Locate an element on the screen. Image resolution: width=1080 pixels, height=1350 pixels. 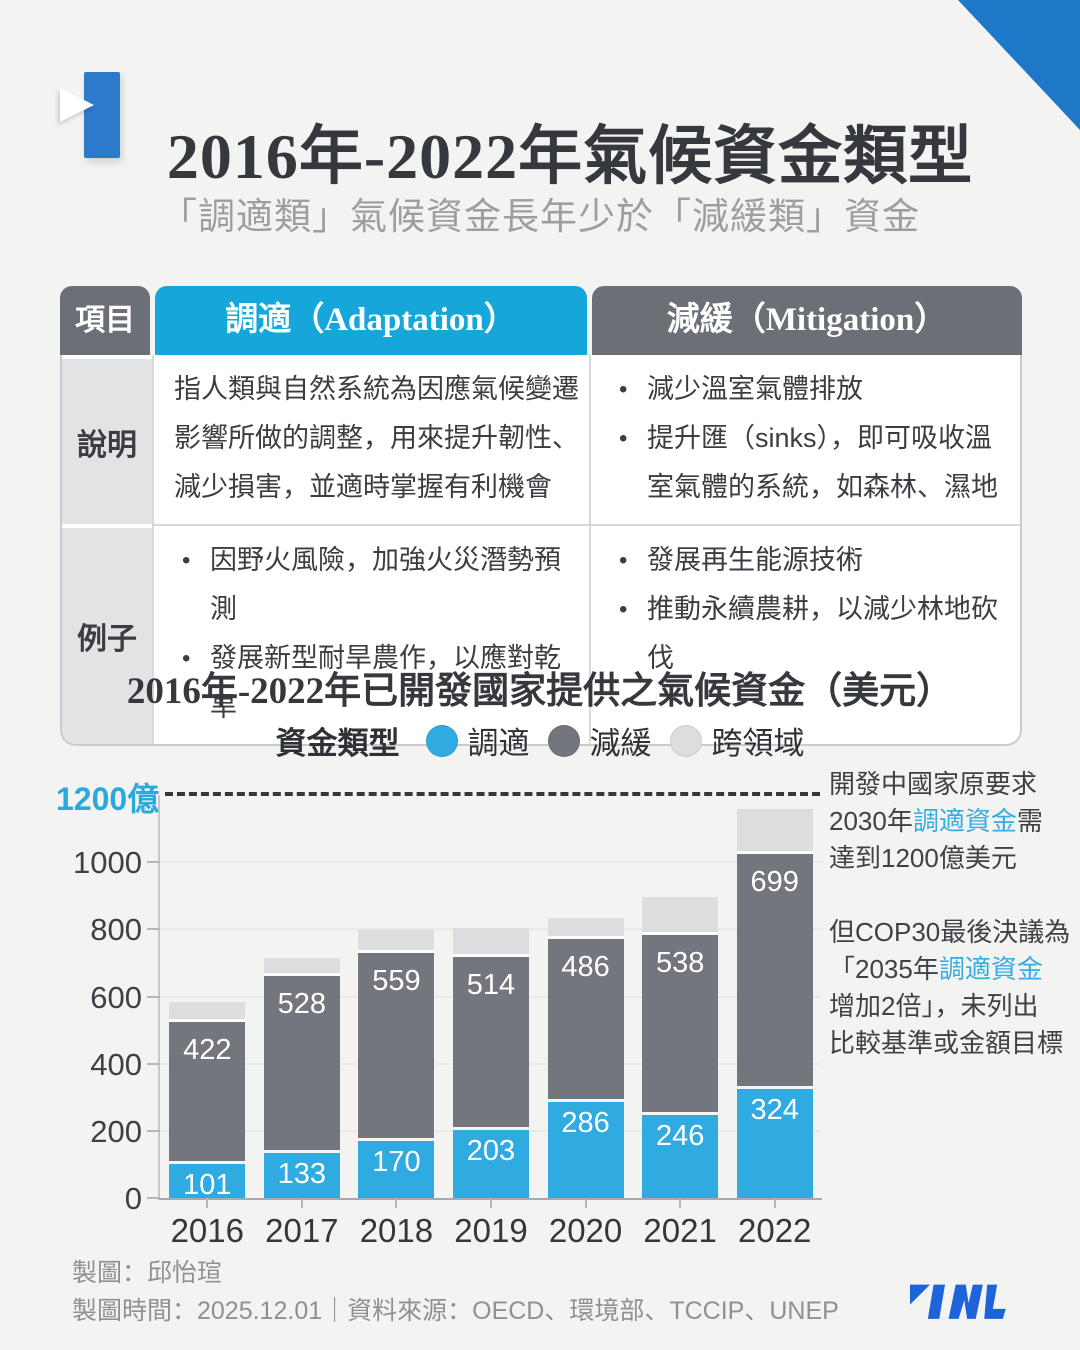
x-axis-category-label: 2016 is located at coordinates (207, 1230).